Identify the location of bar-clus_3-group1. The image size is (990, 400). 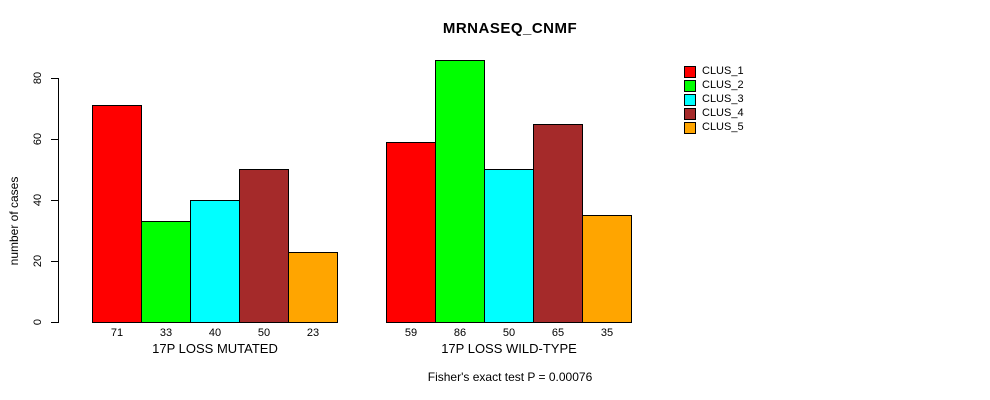
(215, 261).